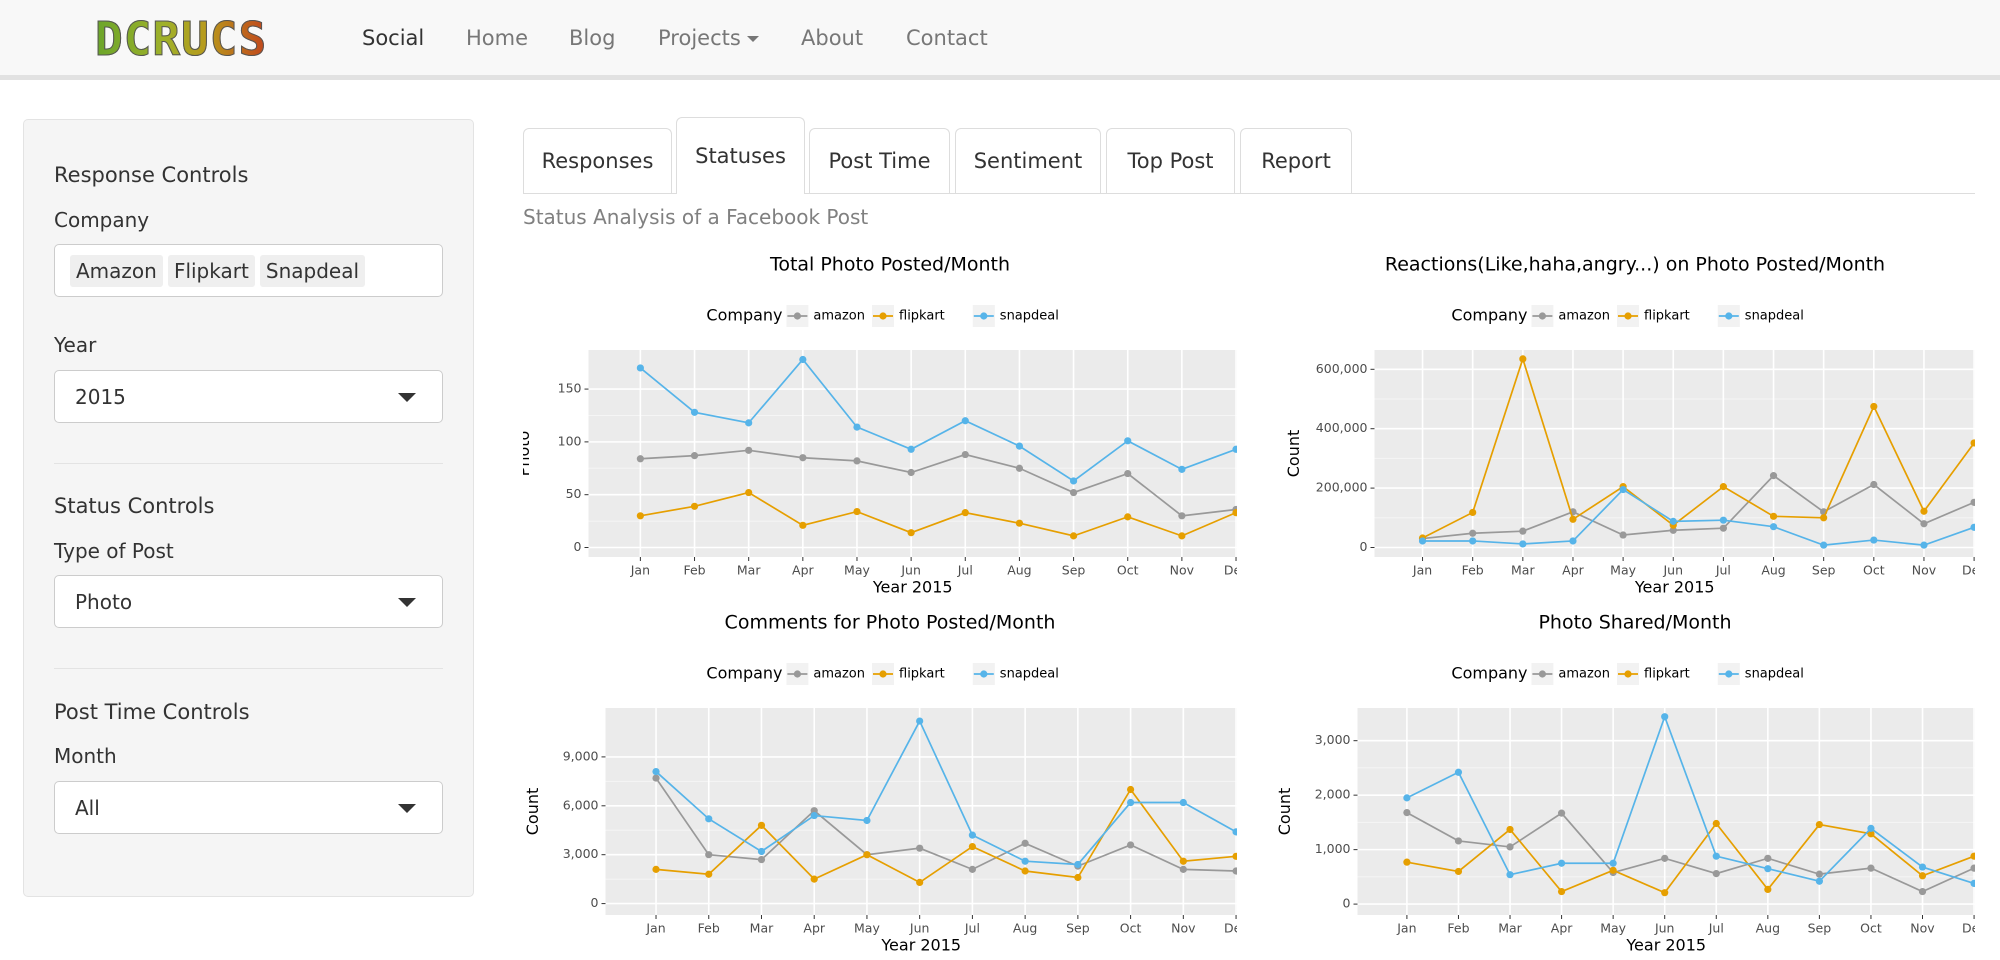  I want to click on plot-panel, so click(912, 453).